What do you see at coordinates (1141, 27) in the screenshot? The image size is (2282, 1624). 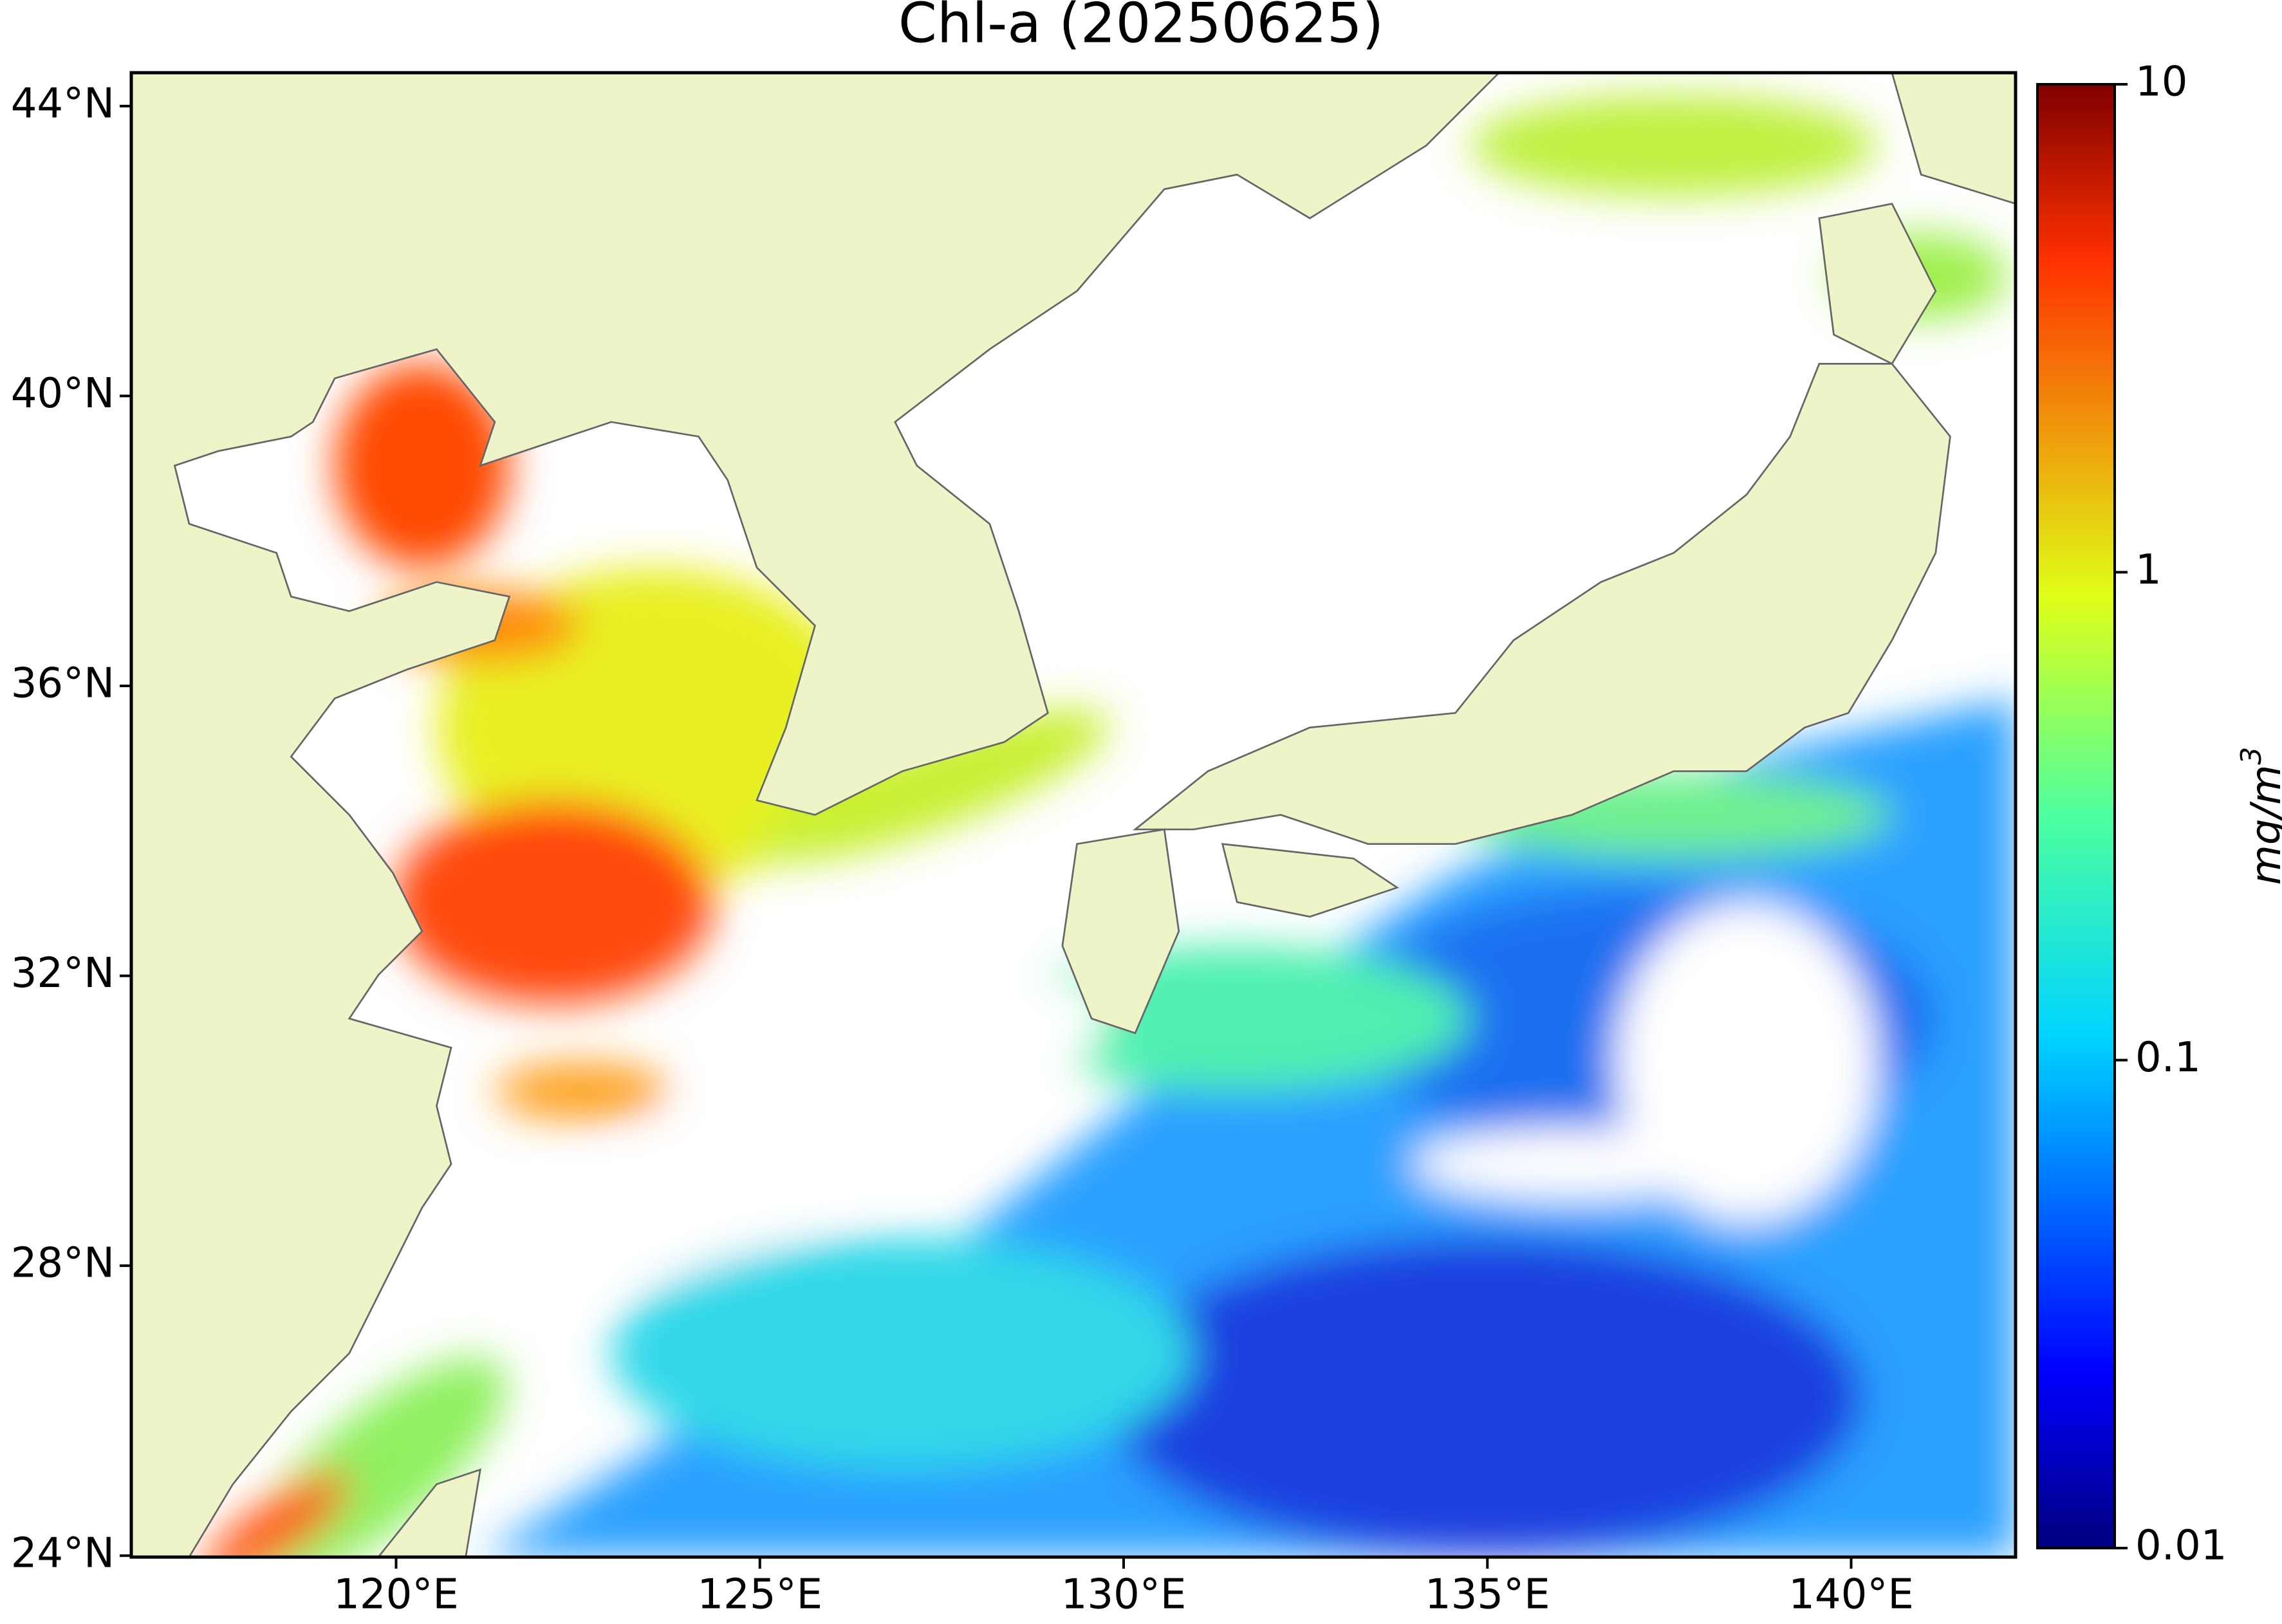 I see `title: Chl-a (20250625)` at bounding box center [1141, 27].